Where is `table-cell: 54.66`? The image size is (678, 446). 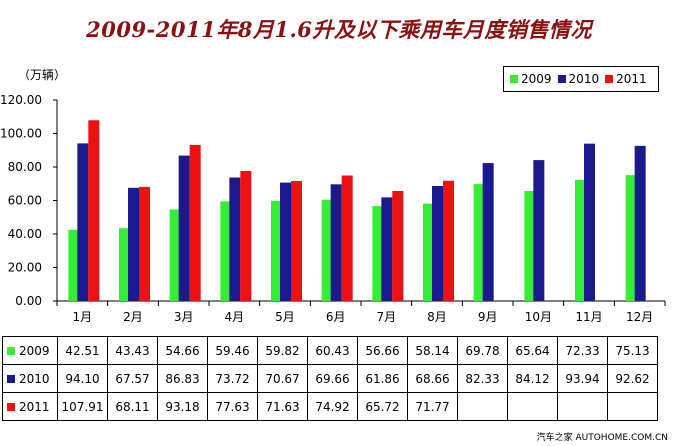
table-cell: 54.66 is located at coordinates (182, 350).